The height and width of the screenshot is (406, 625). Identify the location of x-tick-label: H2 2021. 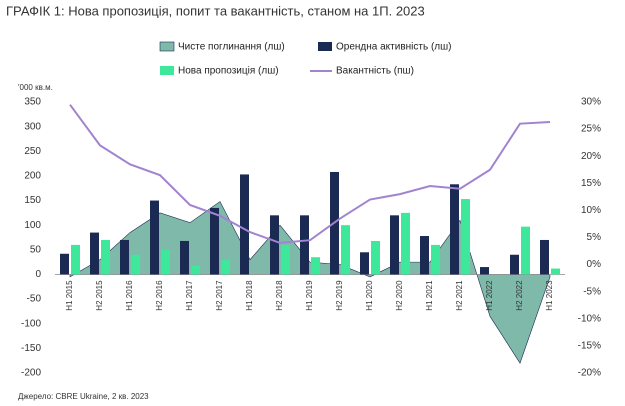
(459, 295).